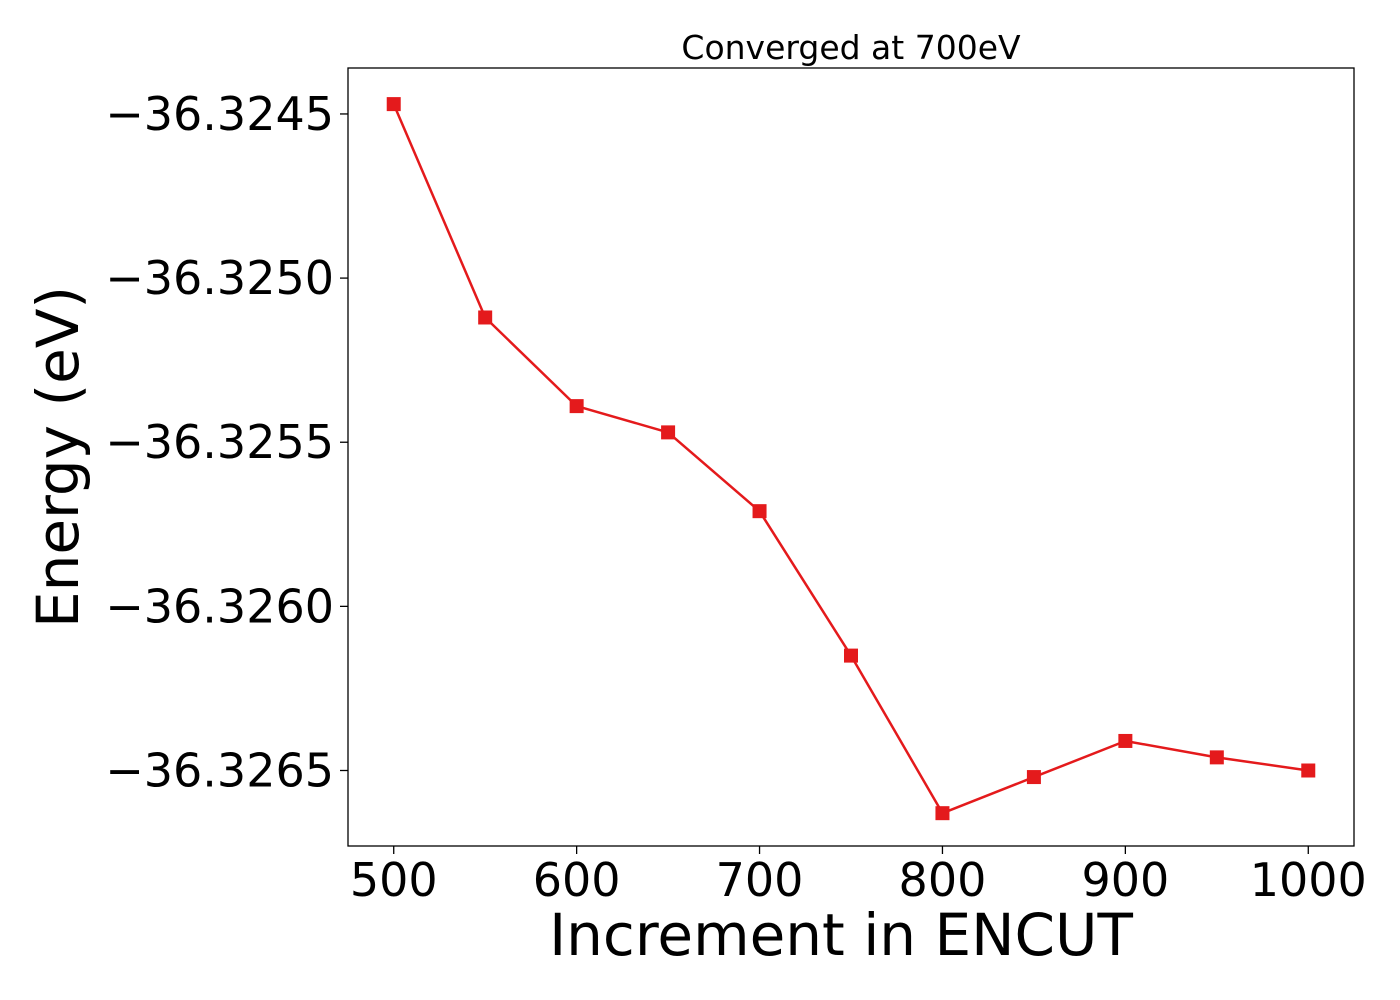  I want to click on x-tick-label: 500, so click(394, 880).